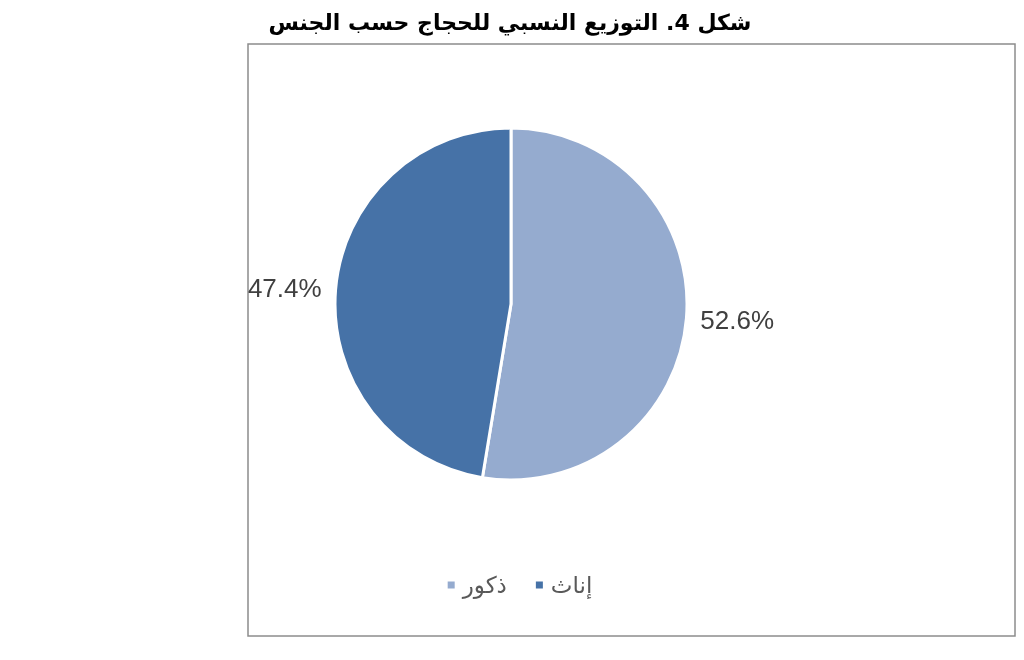 This screenshot has height=660, width=1024. Describe the element at coordinates (484, 585) in the screenshot. I see `legend-label: ذكور` at that location.